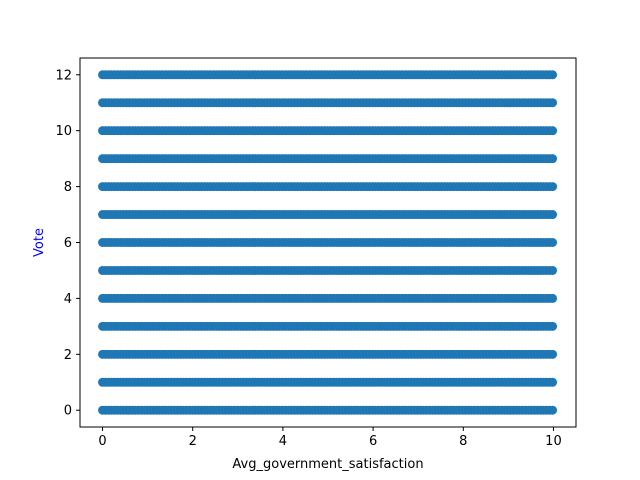 The width and height of the screenshot is (640, 480). Describe the element at coordinates (283, 441) in the screenshot. I see `x-tick-label: 4` at that location.